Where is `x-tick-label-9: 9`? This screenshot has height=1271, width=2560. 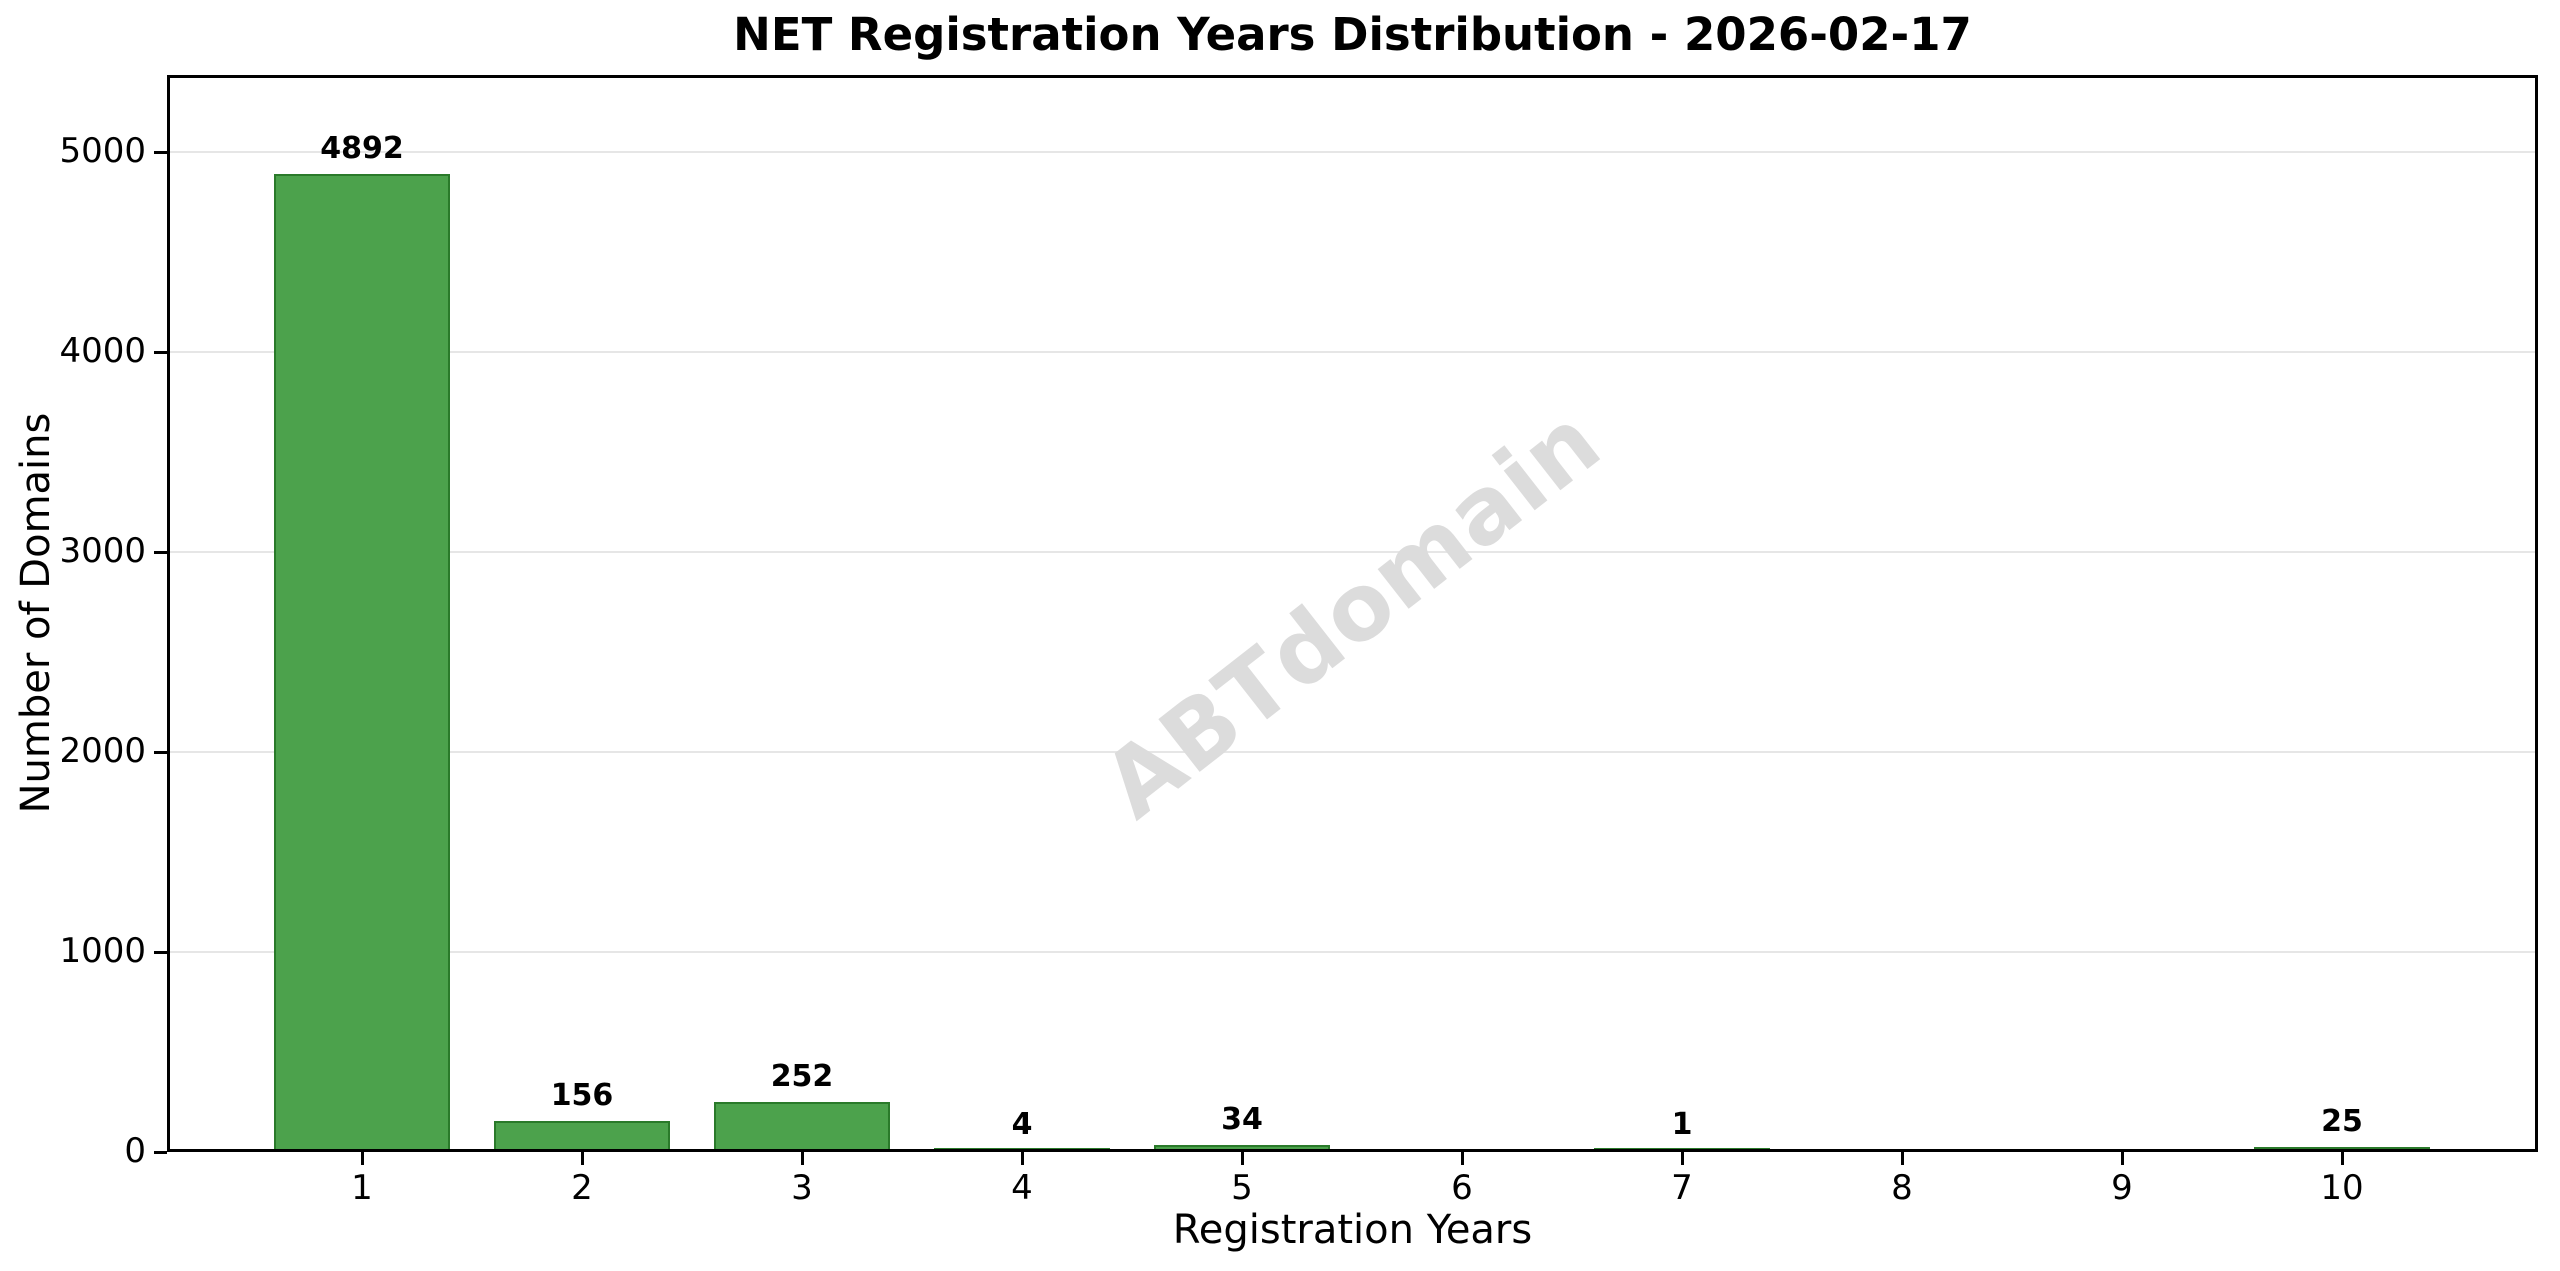
x-tick-label-9: 9 is located at coordinates (2122, 1188).